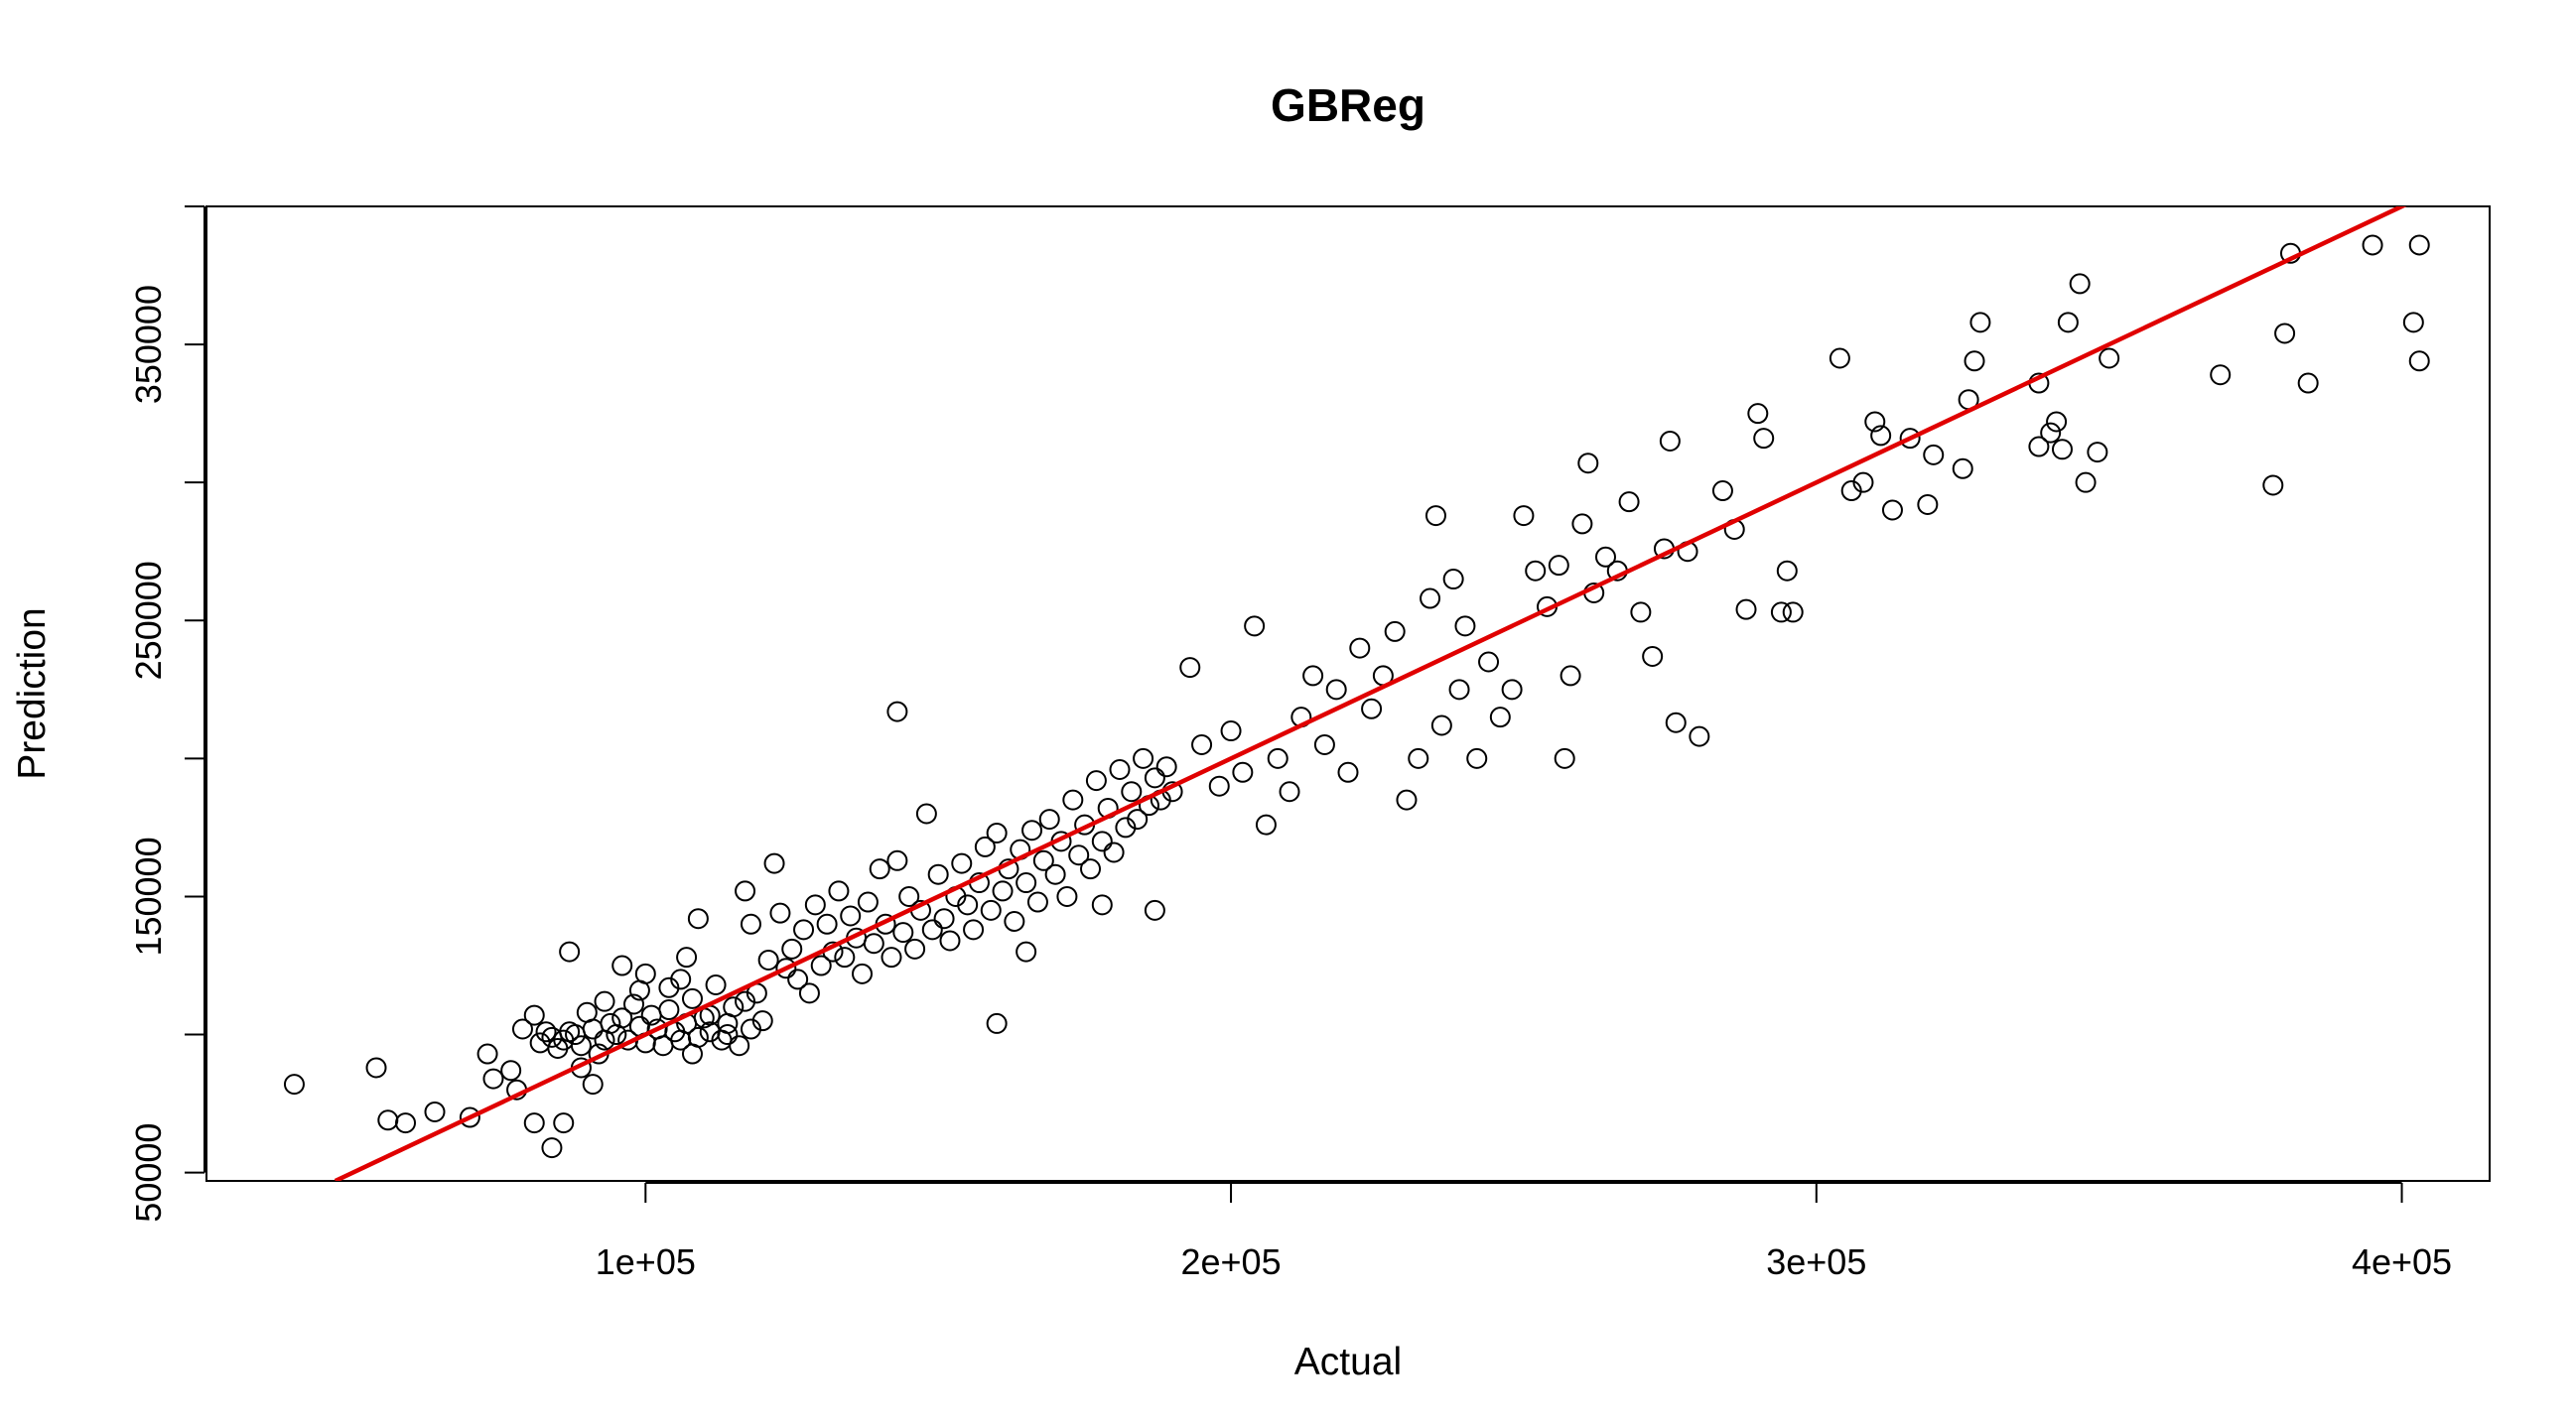 This screenshot has width=2576, height=1427. What do you see at coordinates (148, 1173) in the screenshot?
I see `y-tick-label: 50000` at bounding box center [148, 1173].